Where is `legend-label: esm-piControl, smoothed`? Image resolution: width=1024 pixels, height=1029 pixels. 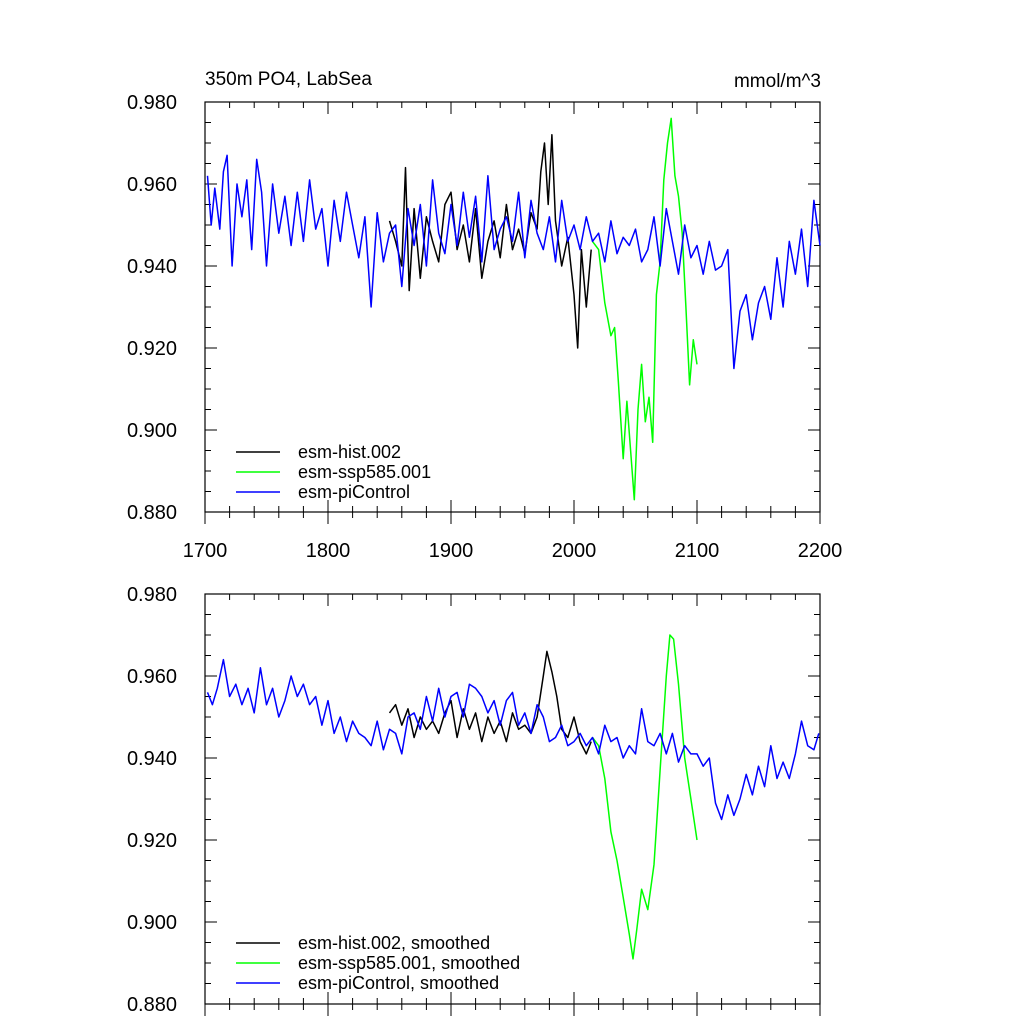
legend-label: esm-piControl, smoothed is located at coordinates (398, 983).